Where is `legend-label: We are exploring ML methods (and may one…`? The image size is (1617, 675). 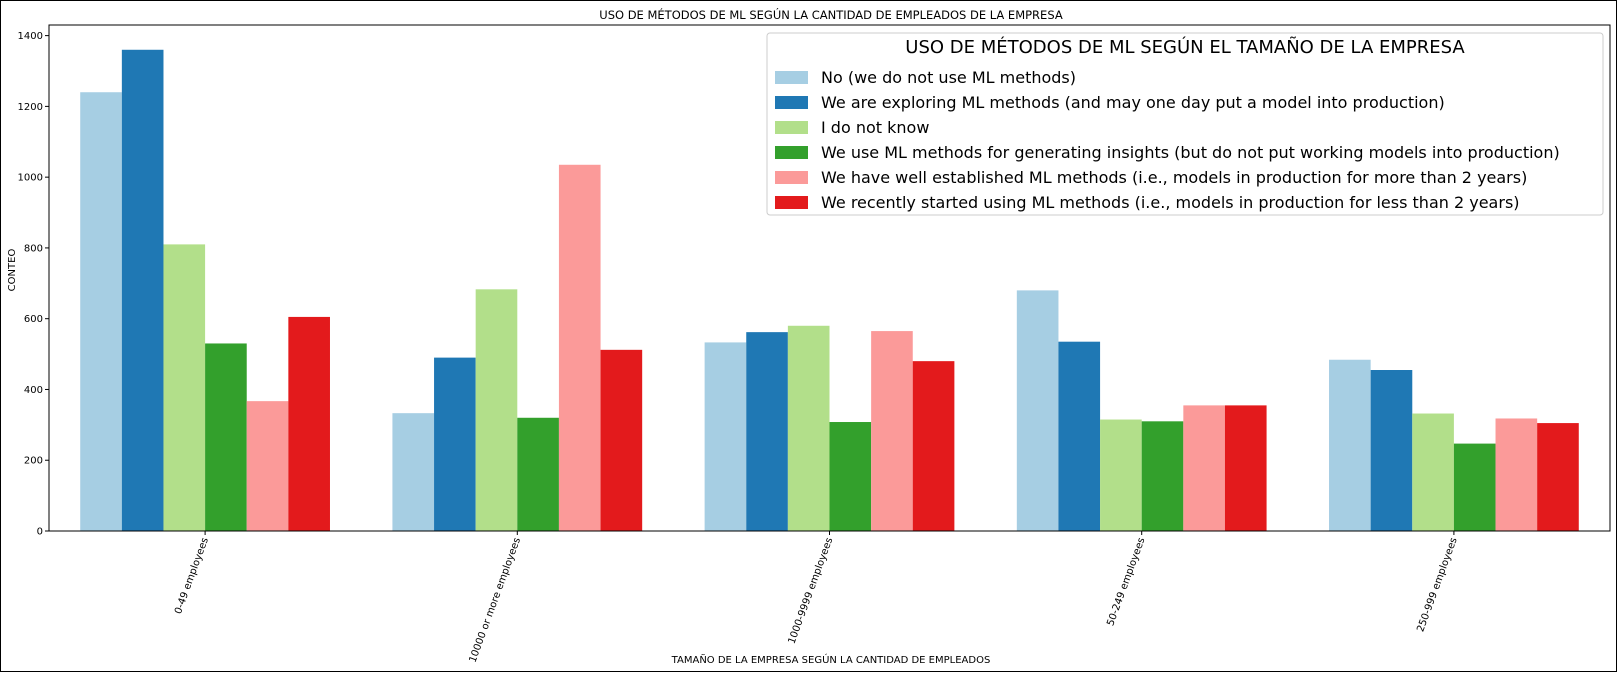 legend-label: We are exploring ML methods (and may one… is located at coordinates (1133, 102).